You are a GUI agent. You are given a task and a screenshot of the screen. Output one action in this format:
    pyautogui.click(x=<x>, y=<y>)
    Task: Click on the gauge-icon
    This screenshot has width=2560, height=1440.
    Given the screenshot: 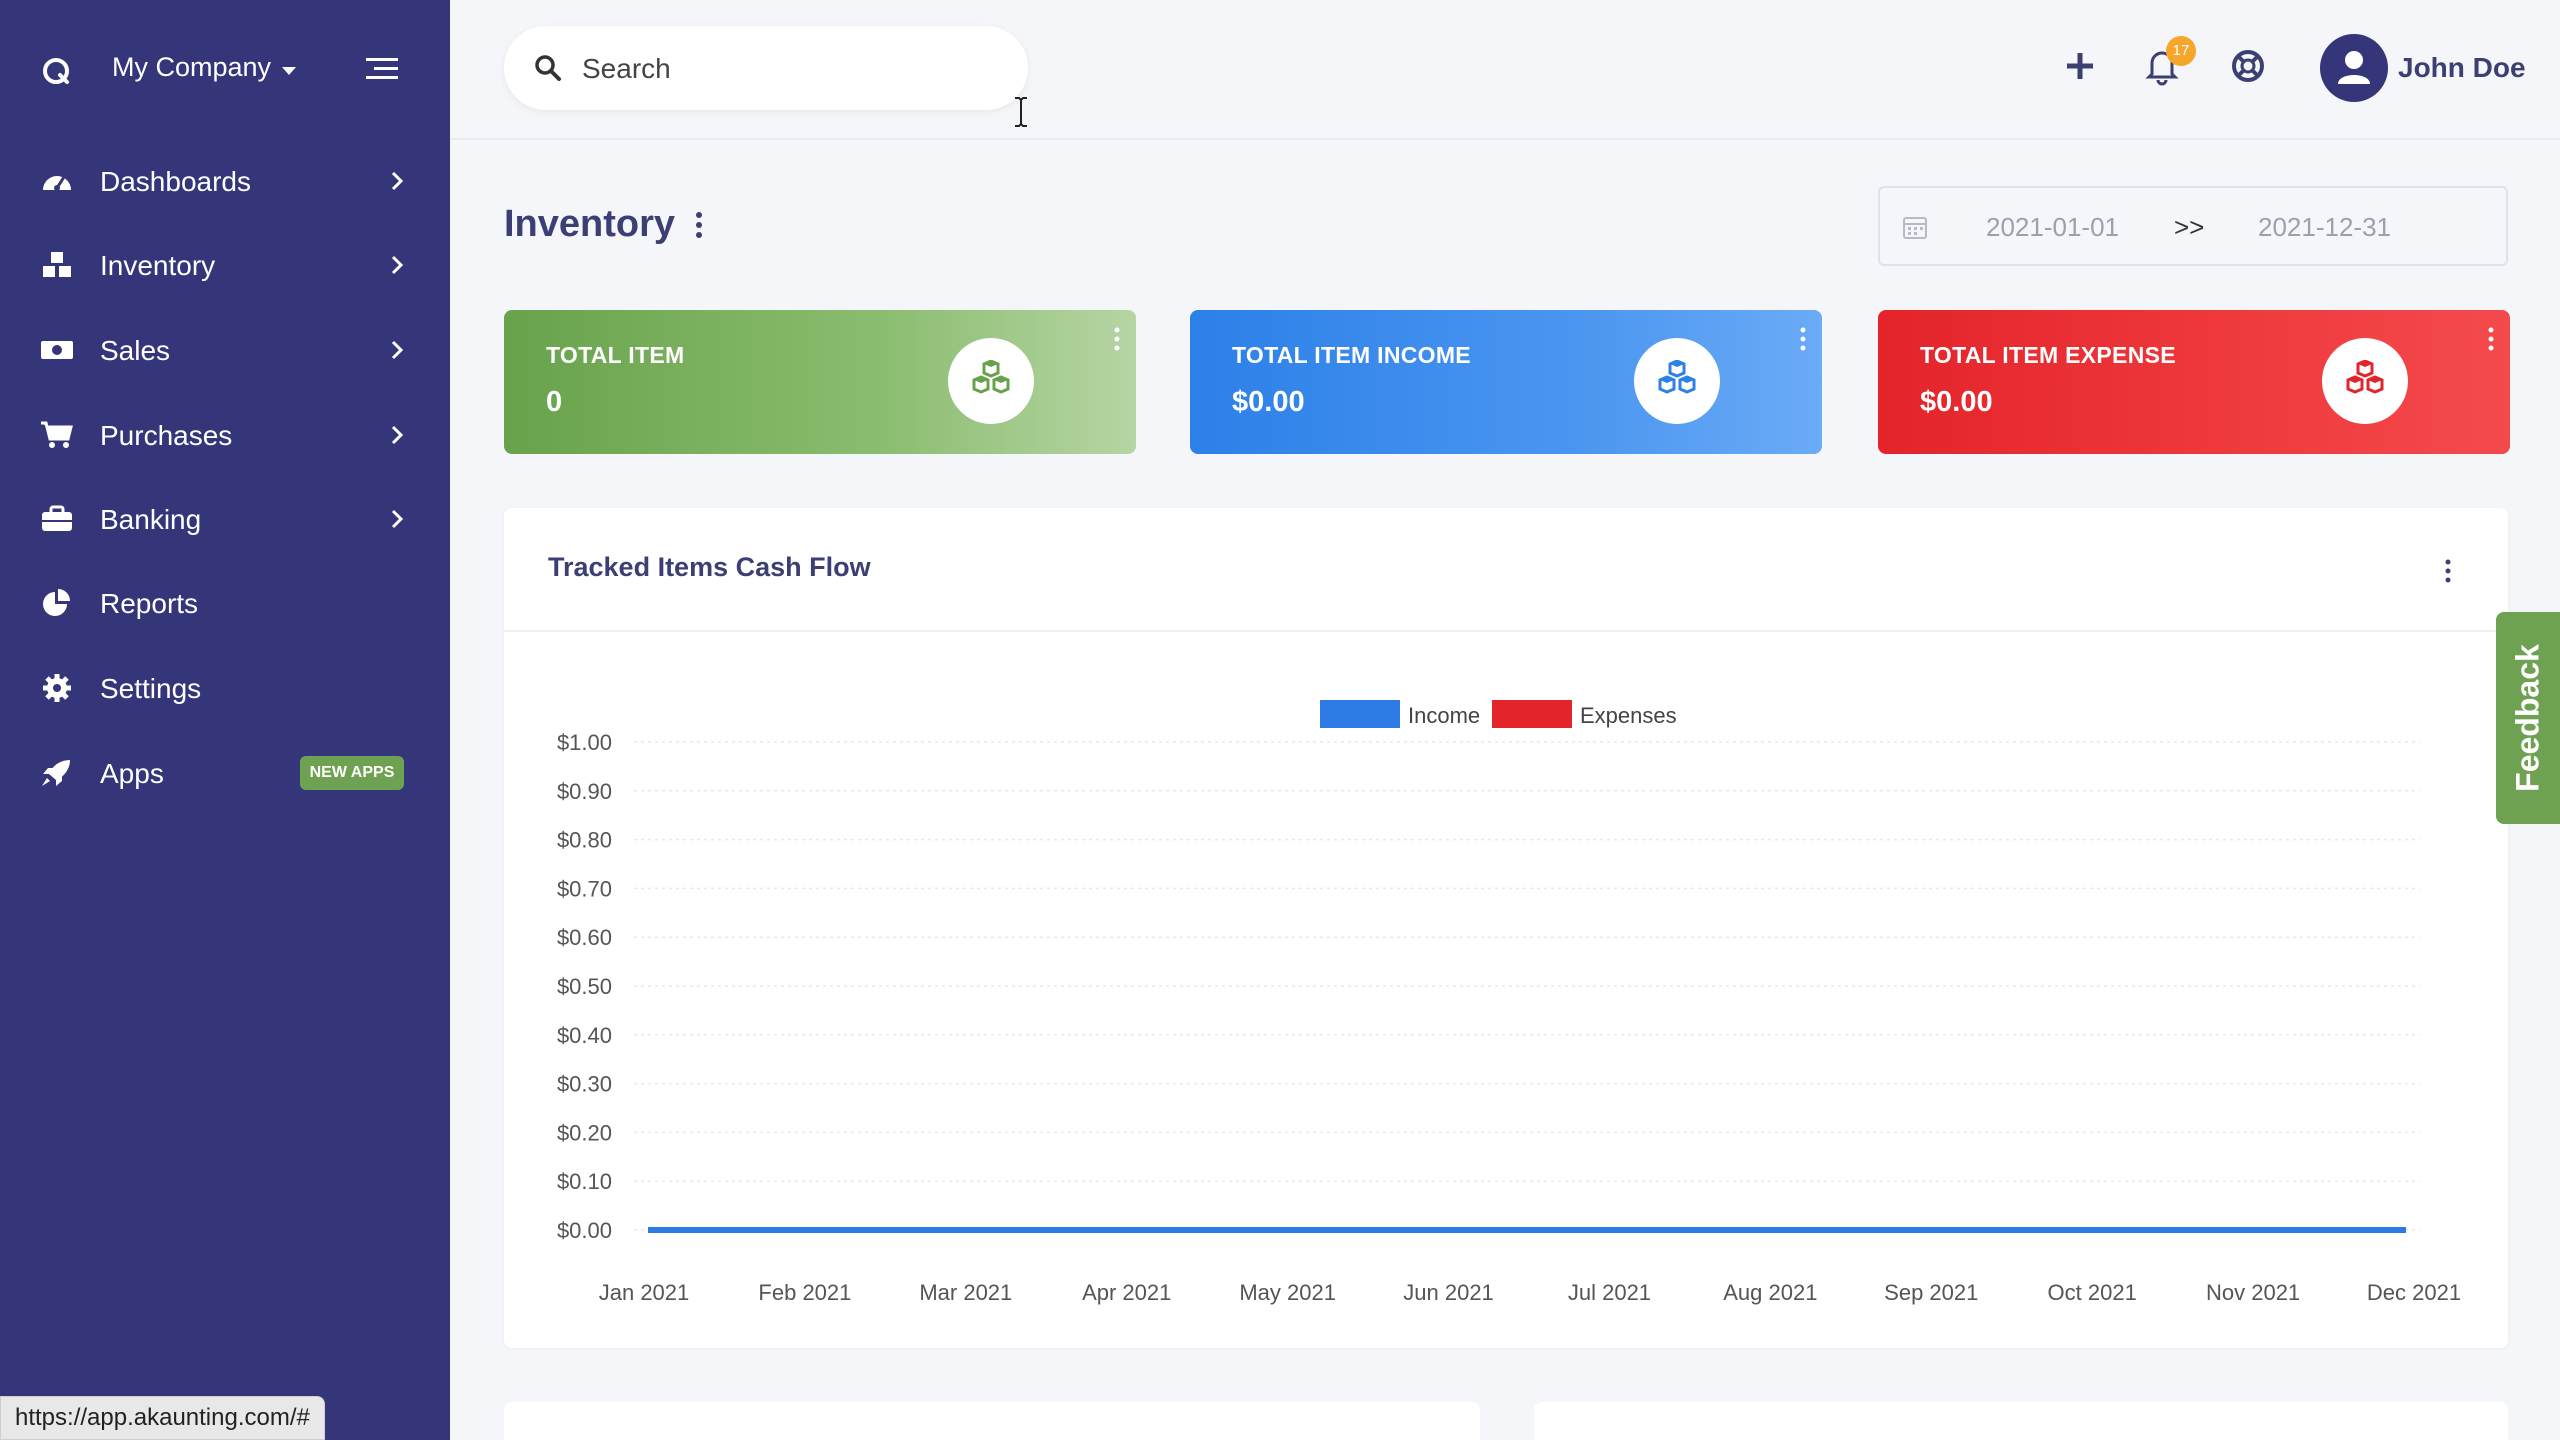 What is the action you would take?
    pyautogui.click(x=57, y=183)
    